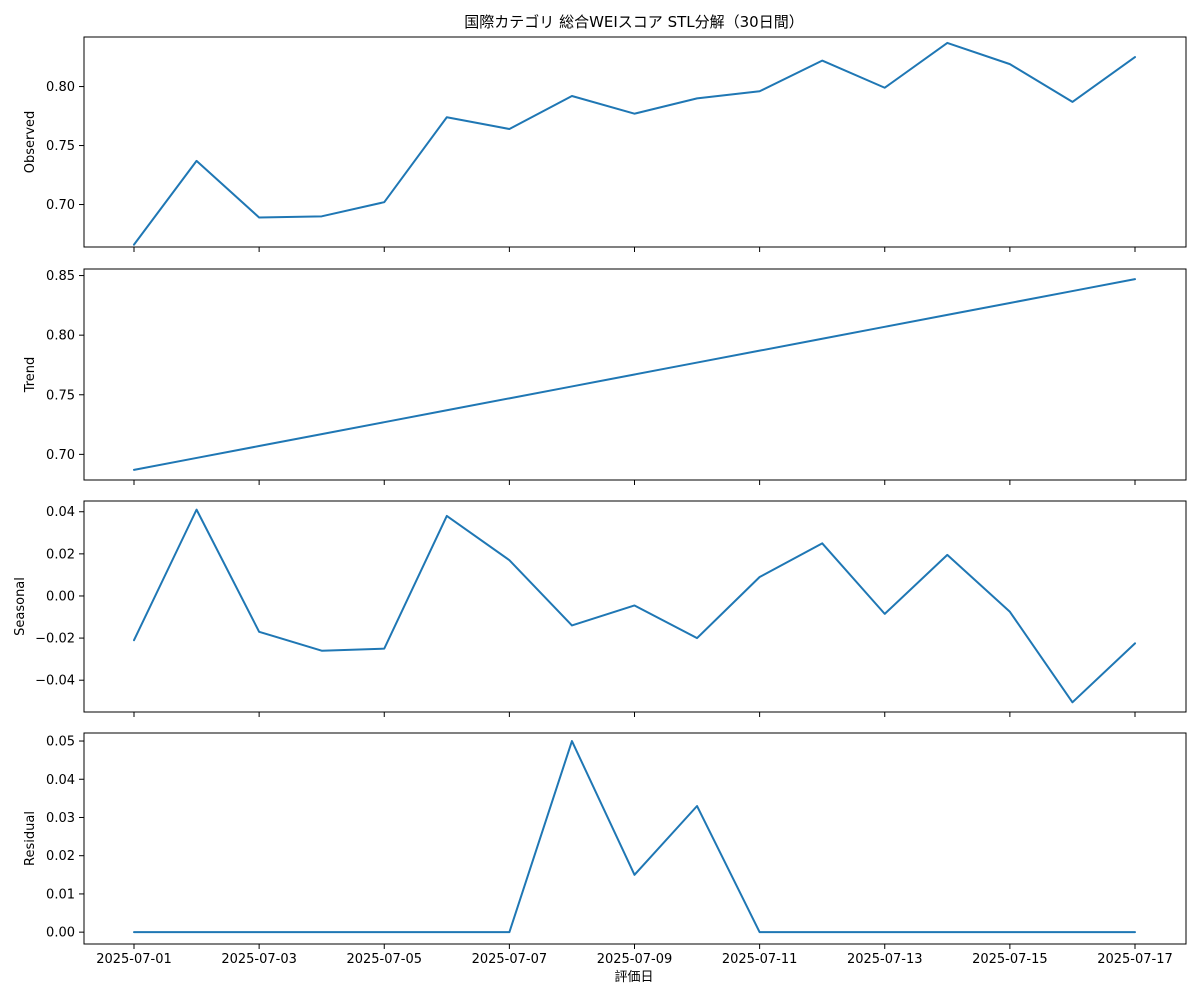 The height and width of the screenshot is (1000, 1200). Describe the element at coordinates (134, 959) in the screenshot. I see `x-tick-label: 2025-07-01` at that location.